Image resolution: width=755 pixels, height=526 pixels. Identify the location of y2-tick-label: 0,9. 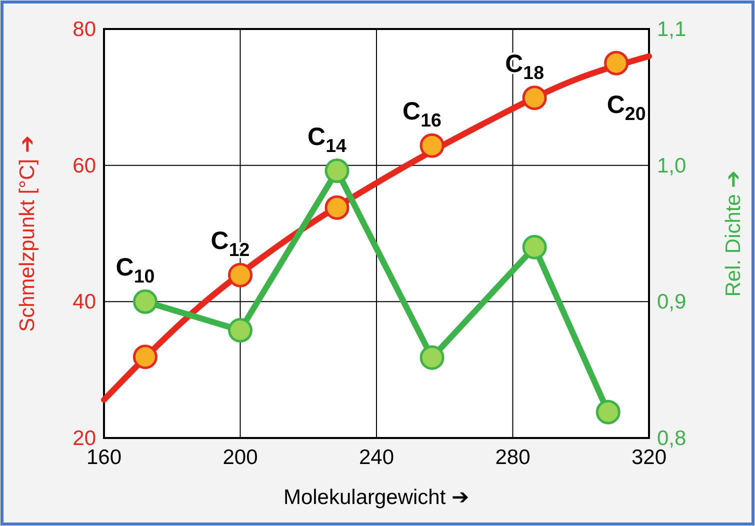
(671, 302).